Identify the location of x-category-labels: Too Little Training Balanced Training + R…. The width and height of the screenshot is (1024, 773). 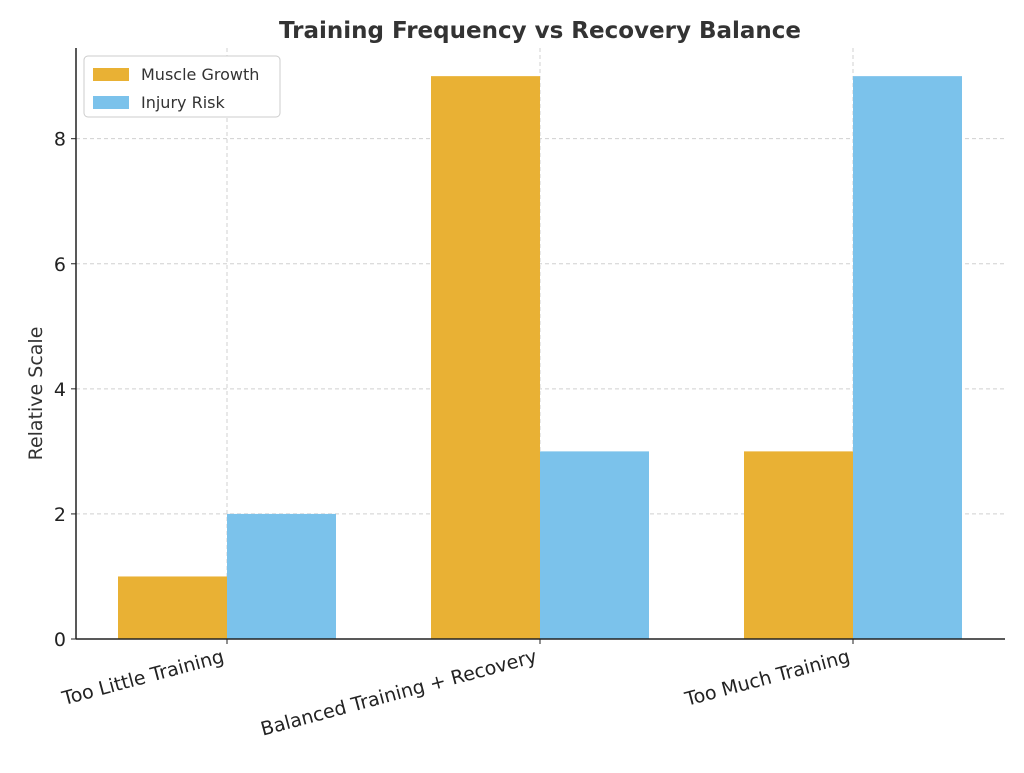
(456, 690).